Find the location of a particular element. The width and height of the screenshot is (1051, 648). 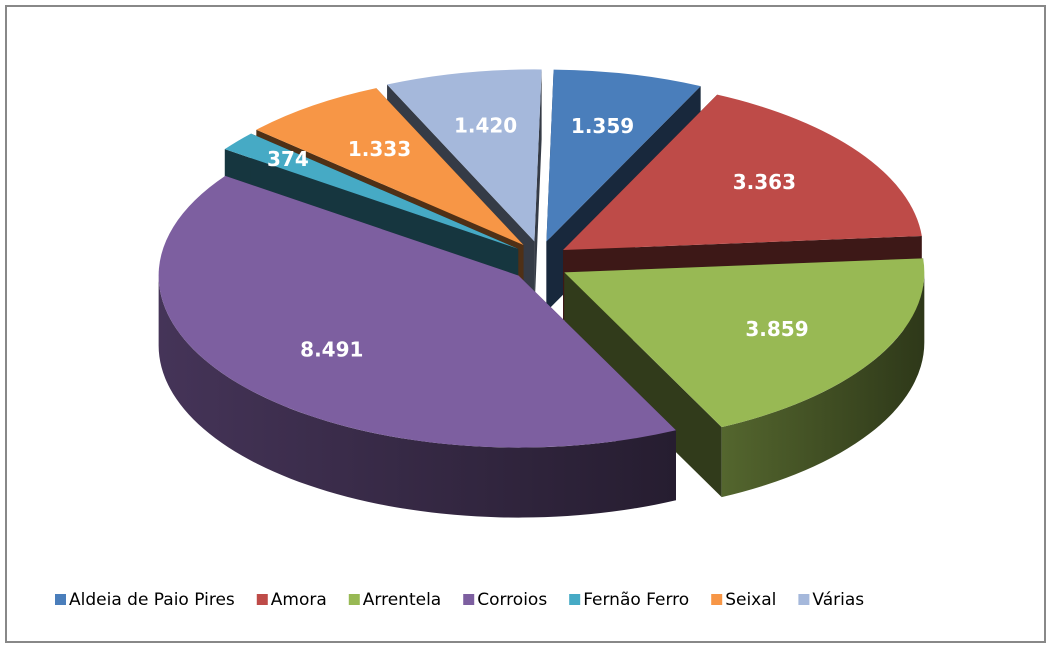

data-label: 8.491 is located at coordinates (331, 350).